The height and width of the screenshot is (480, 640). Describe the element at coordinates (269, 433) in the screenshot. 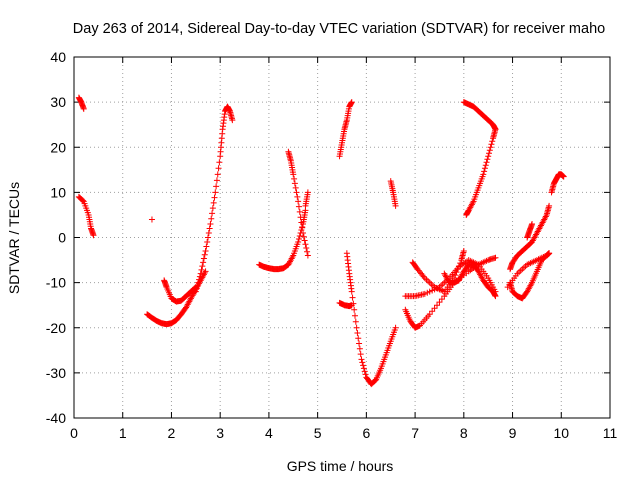

I see `x-tick-label: 4` at that location.